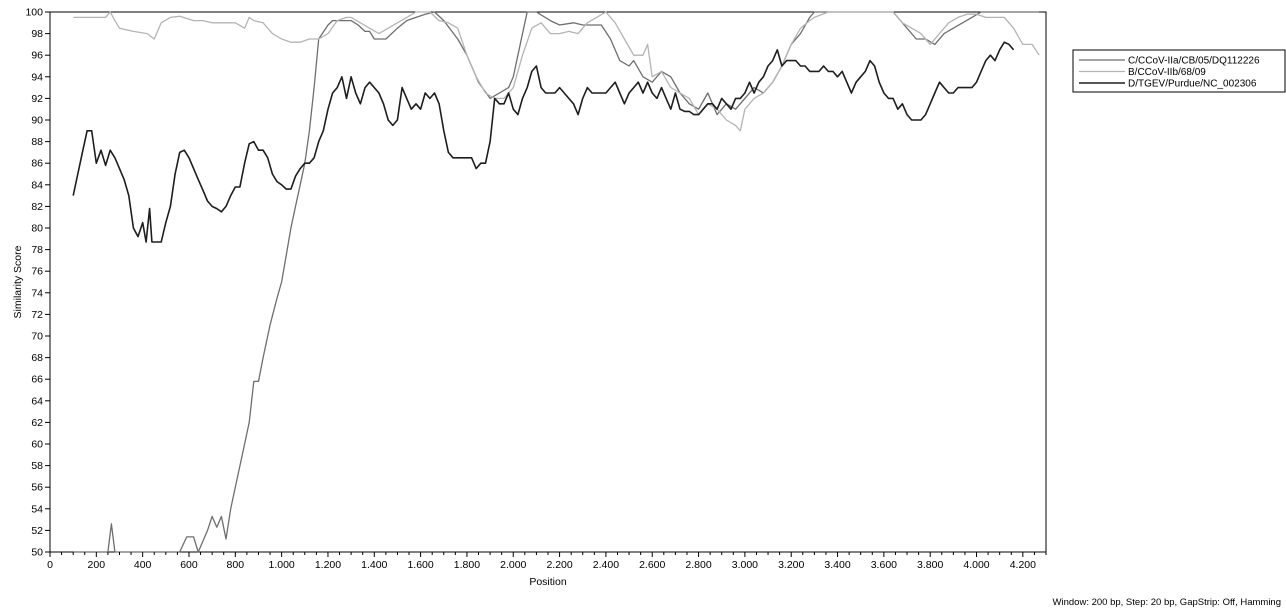  Describe the element at coordinates (189, 565) in the screenshot. I see `x-tick-label: 600` at that location.